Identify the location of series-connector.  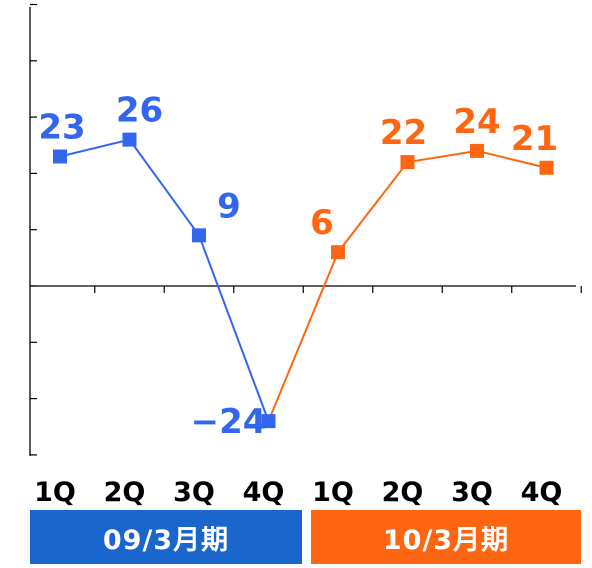
(303, 336).